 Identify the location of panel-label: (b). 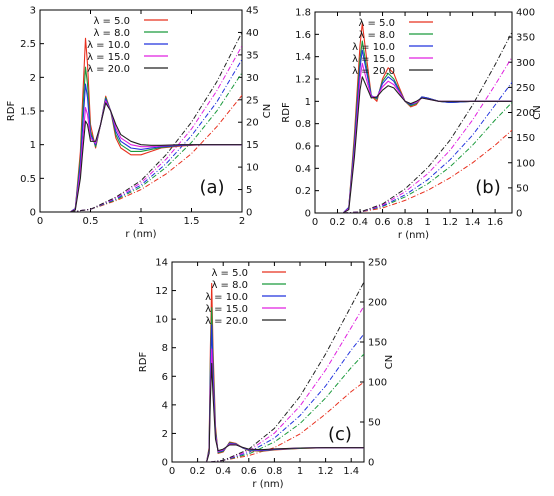
(487, 187).